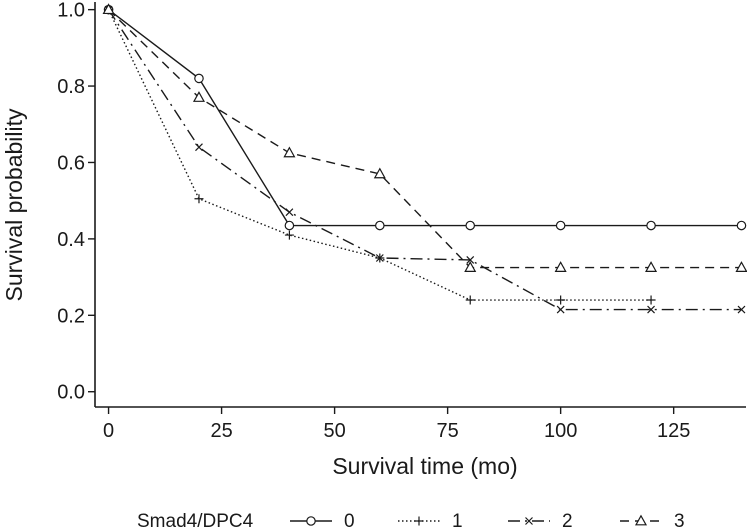 The height and width of the screenshot is (531, 747). I want to click on x-axis-title: Survival time (mo), so click(424, 466).